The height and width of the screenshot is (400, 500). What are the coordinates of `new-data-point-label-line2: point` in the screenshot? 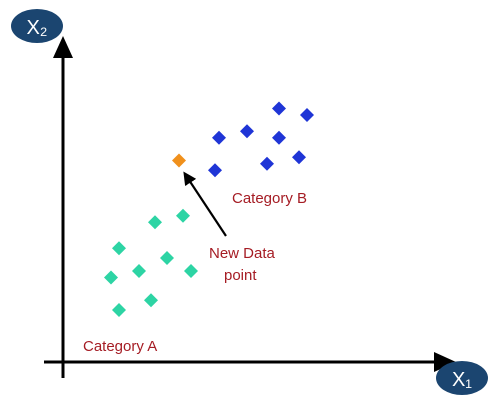 It's located at (240, 275).